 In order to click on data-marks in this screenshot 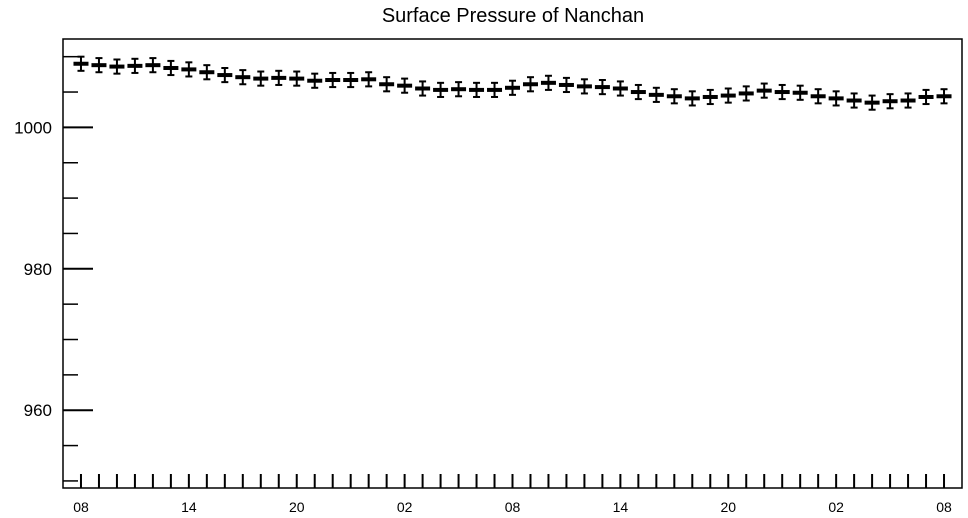, I will do `click(512, 83)`.